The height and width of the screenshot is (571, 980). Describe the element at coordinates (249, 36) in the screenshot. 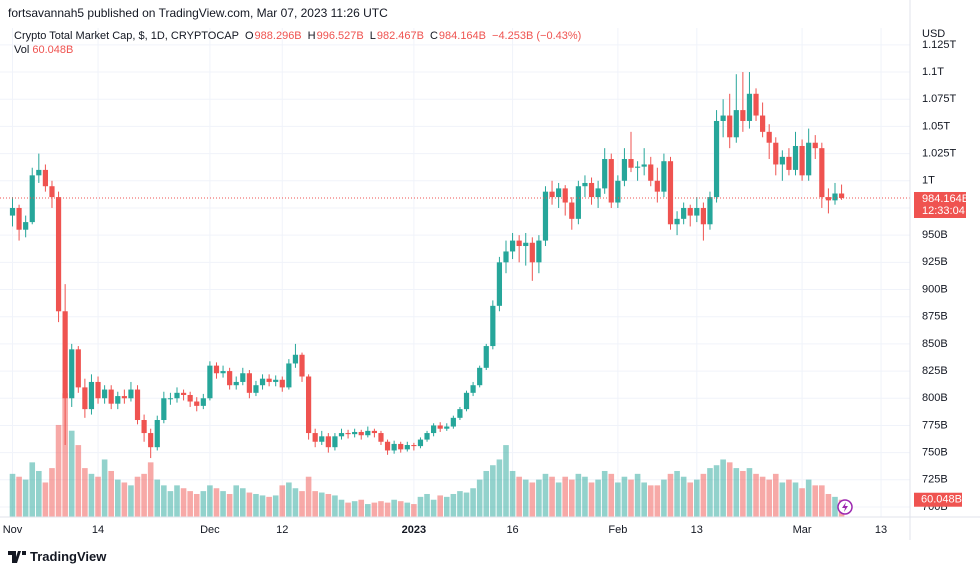

I see `ohlc-label: O` at that location.